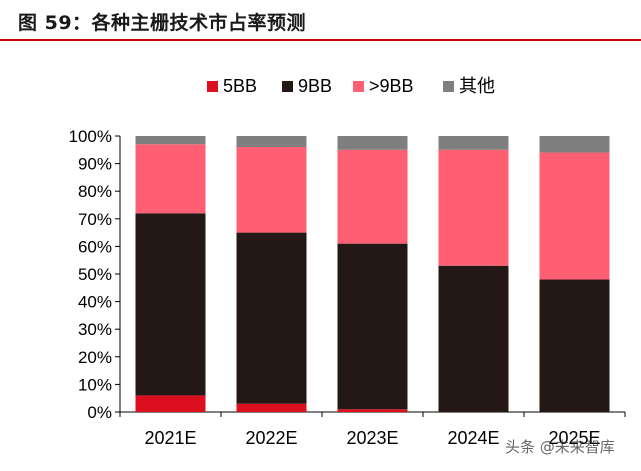 The width and height of the screenshot is (641, 471). I want to click on bar-segment-2024E-9BB, so click(473, 338).